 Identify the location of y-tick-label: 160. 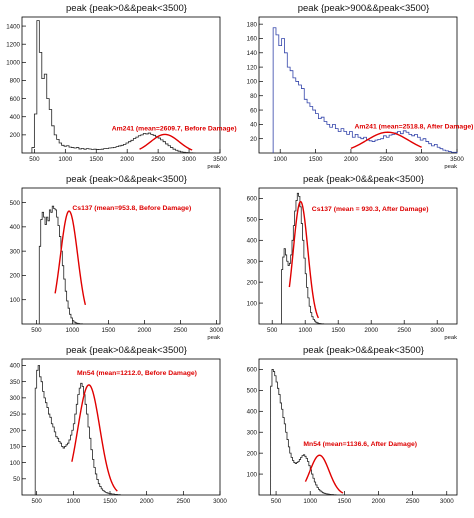
(252, 39).